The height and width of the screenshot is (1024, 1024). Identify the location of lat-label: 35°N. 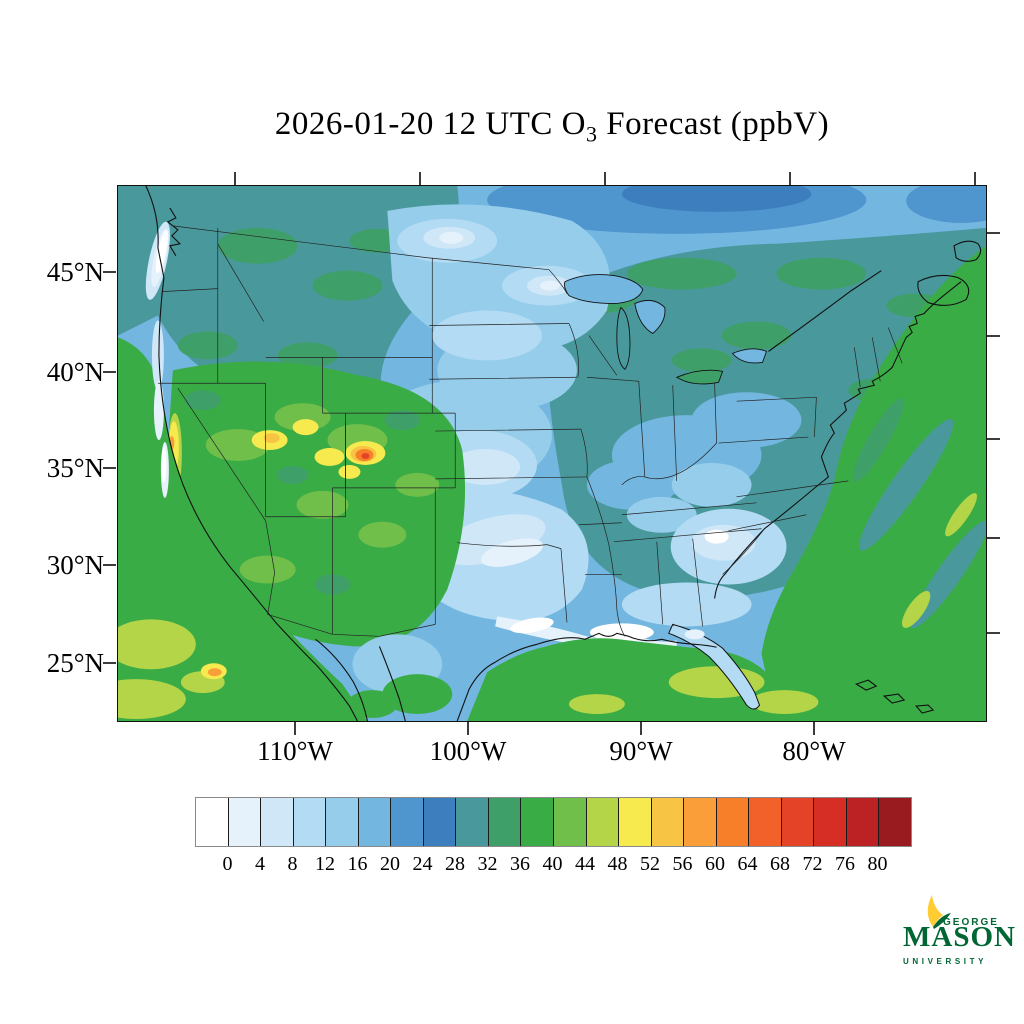
(75, 468).